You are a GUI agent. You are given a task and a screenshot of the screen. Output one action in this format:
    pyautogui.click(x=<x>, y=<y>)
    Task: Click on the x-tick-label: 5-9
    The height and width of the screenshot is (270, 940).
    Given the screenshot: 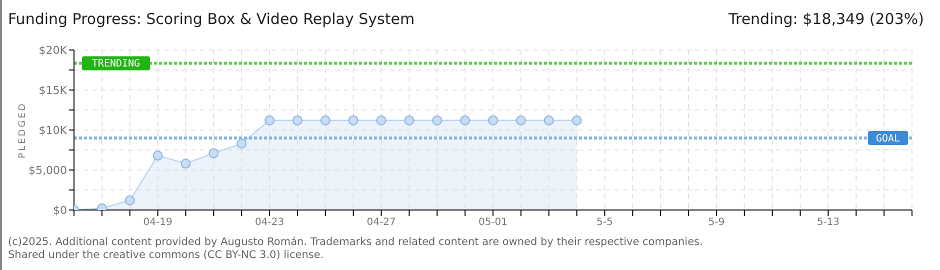 What is the action you would take?
    pyautogui.click(x=716, y=222)
    